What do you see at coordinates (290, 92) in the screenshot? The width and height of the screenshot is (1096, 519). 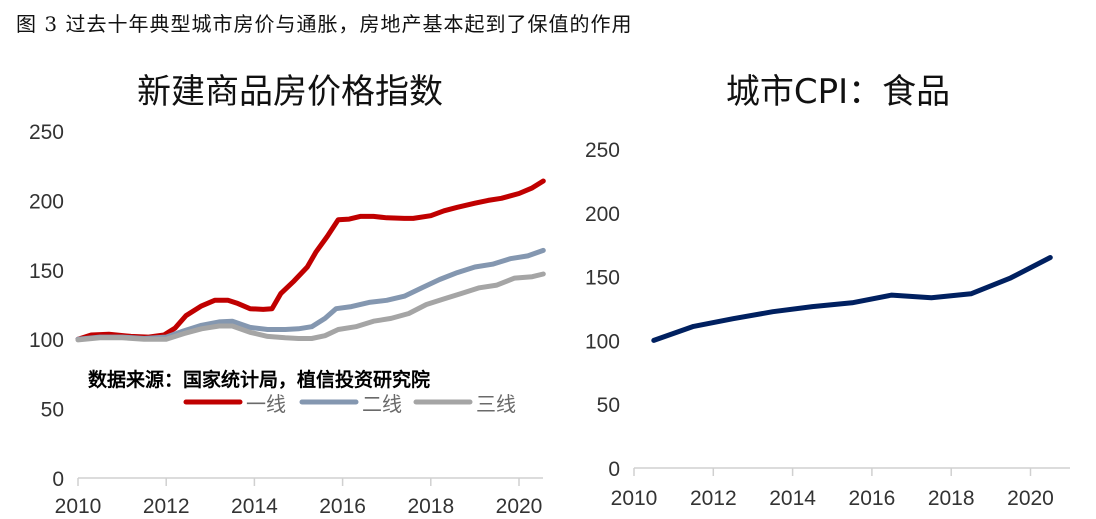 I see `chart-title: 新建商品房价格指数` at bounding box center [290, 92].